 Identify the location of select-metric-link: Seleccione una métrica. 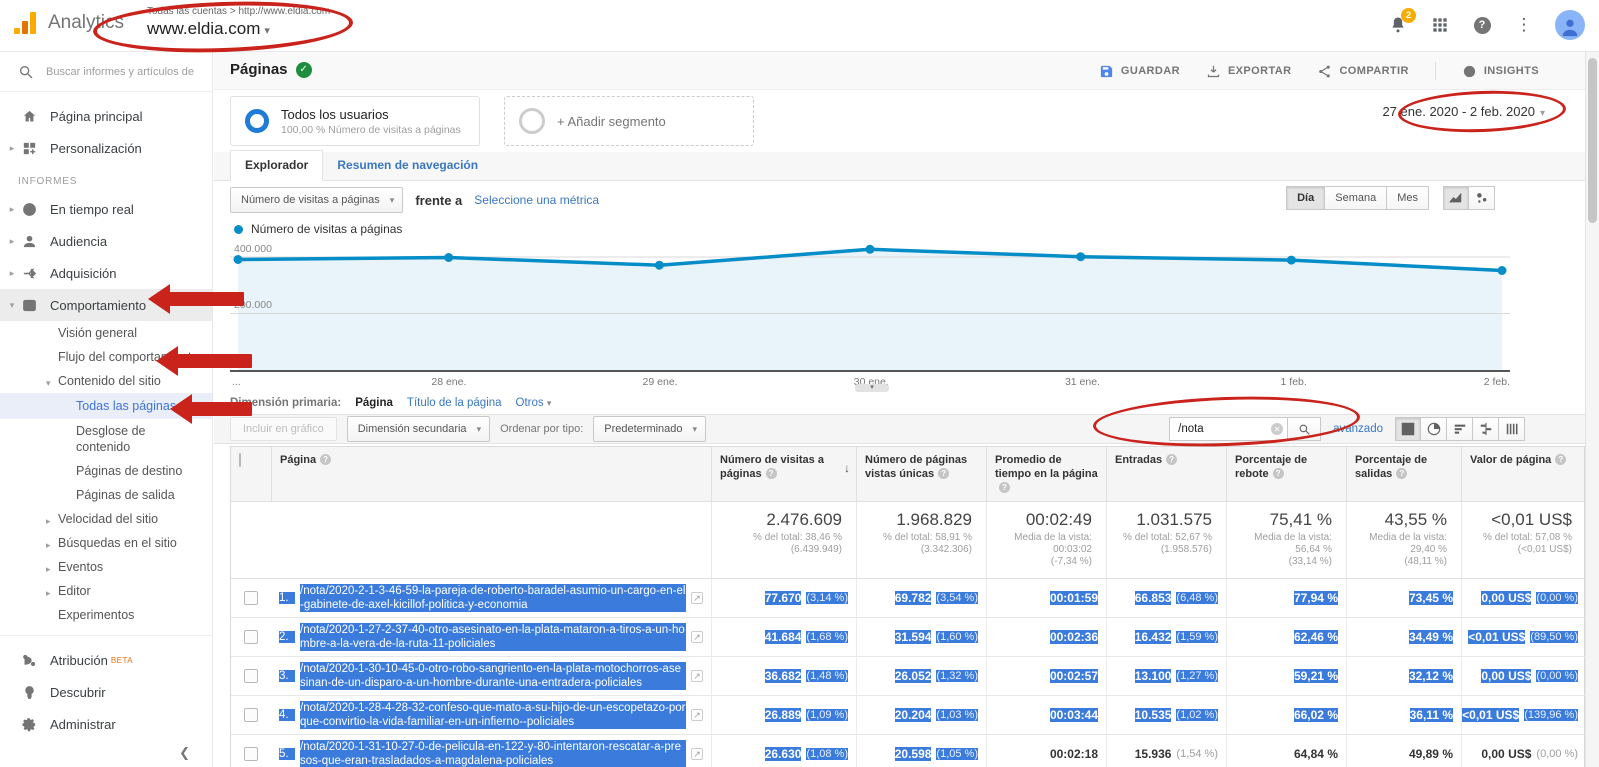
(537, 200).